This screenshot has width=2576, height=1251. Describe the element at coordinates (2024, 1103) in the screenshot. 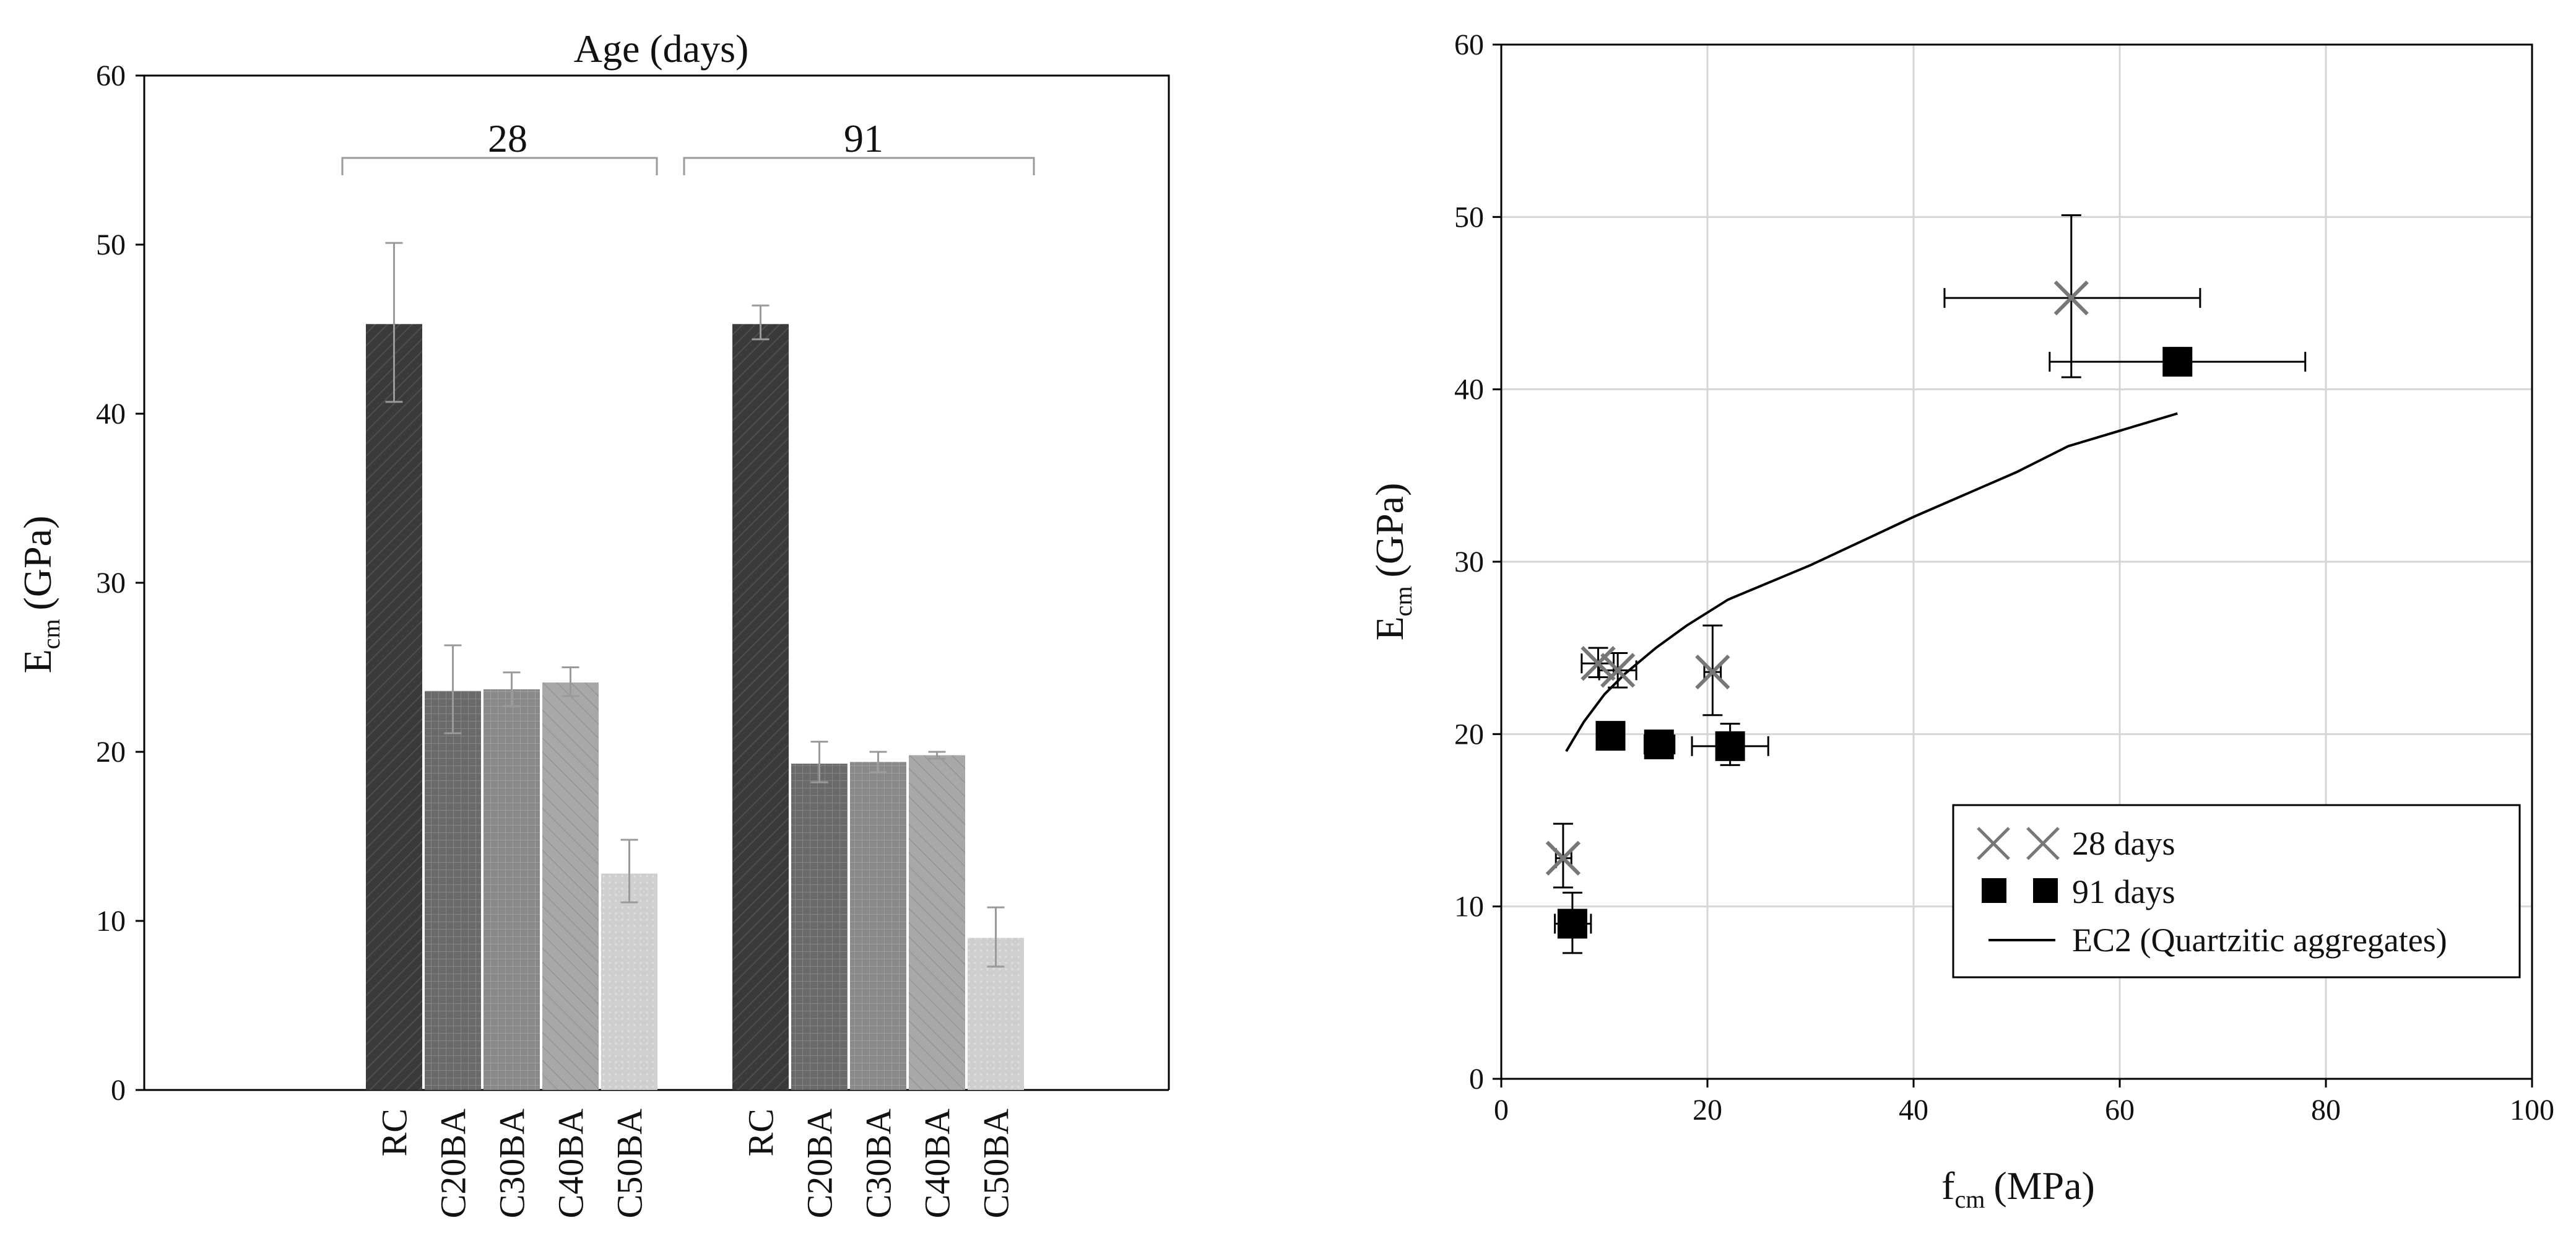

I see `scatter-x-axis-ticks: 0 20 40 60 80 100` at that location.